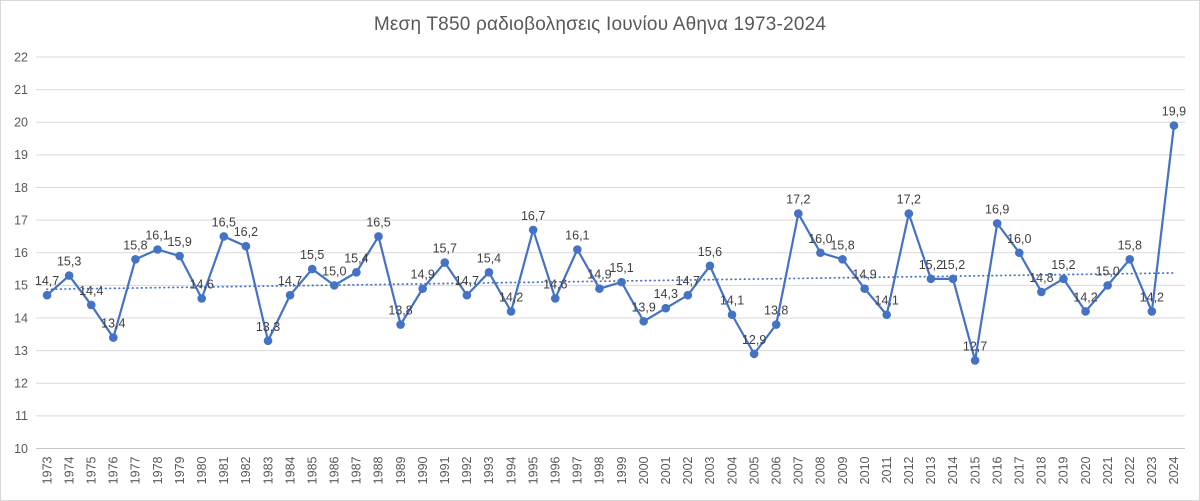 Image resolution: width=1200 pixels, height=501 pixels. Describe the element at coordinates (688, 281) in the screenshot. I see `data-point-label: 14,7` at that location.